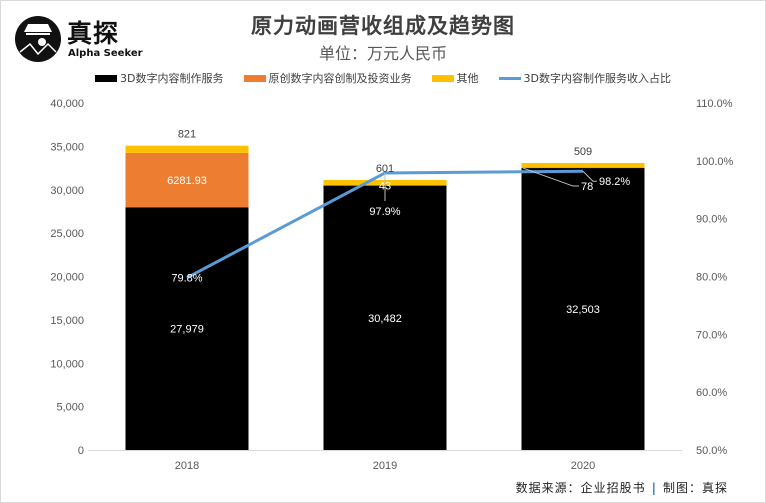 This screenshot has width=766, height=503. I want to click on legend-item-ratio-line: 3D数字内容制作服务收入占比, so click(584, 78).